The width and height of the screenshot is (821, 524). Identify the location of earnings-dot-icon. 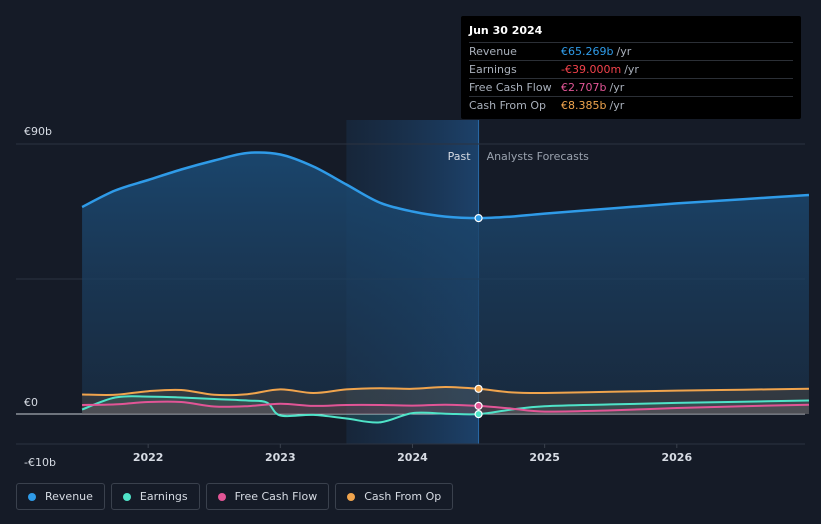
(126, 496).